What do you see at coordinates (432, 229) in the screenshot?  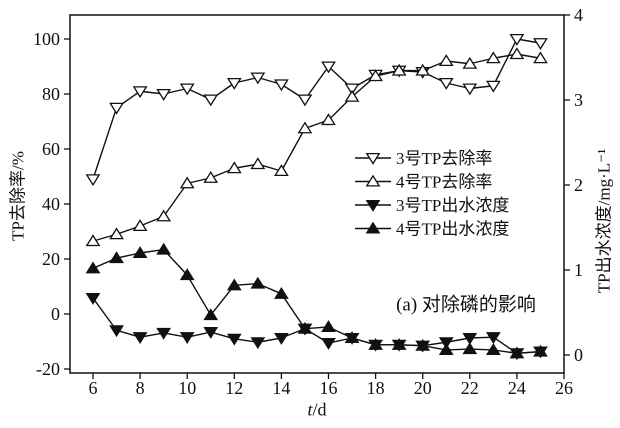 I see `legend-item: 4号TP出水浓度` at bounding box center [432, 229].